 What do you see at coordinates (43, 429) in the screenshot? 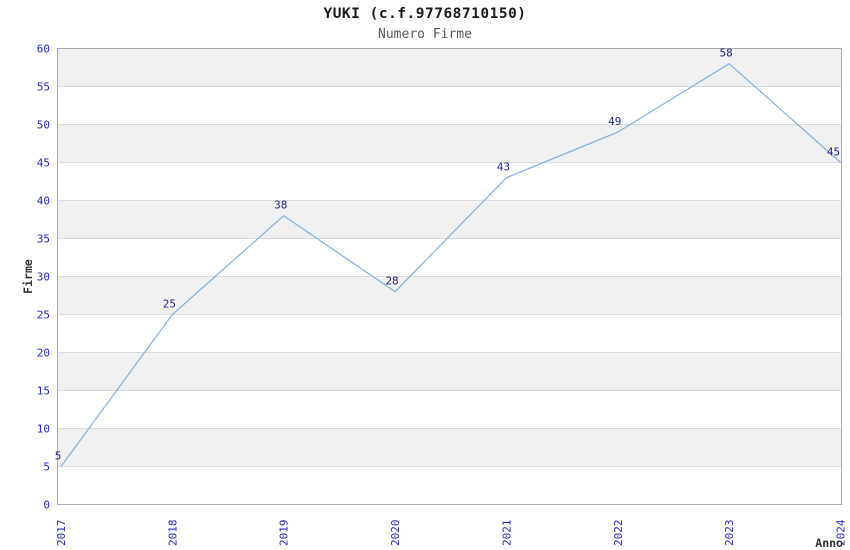
I see `y-tick-label: 10` at bounding box center [43, 429].